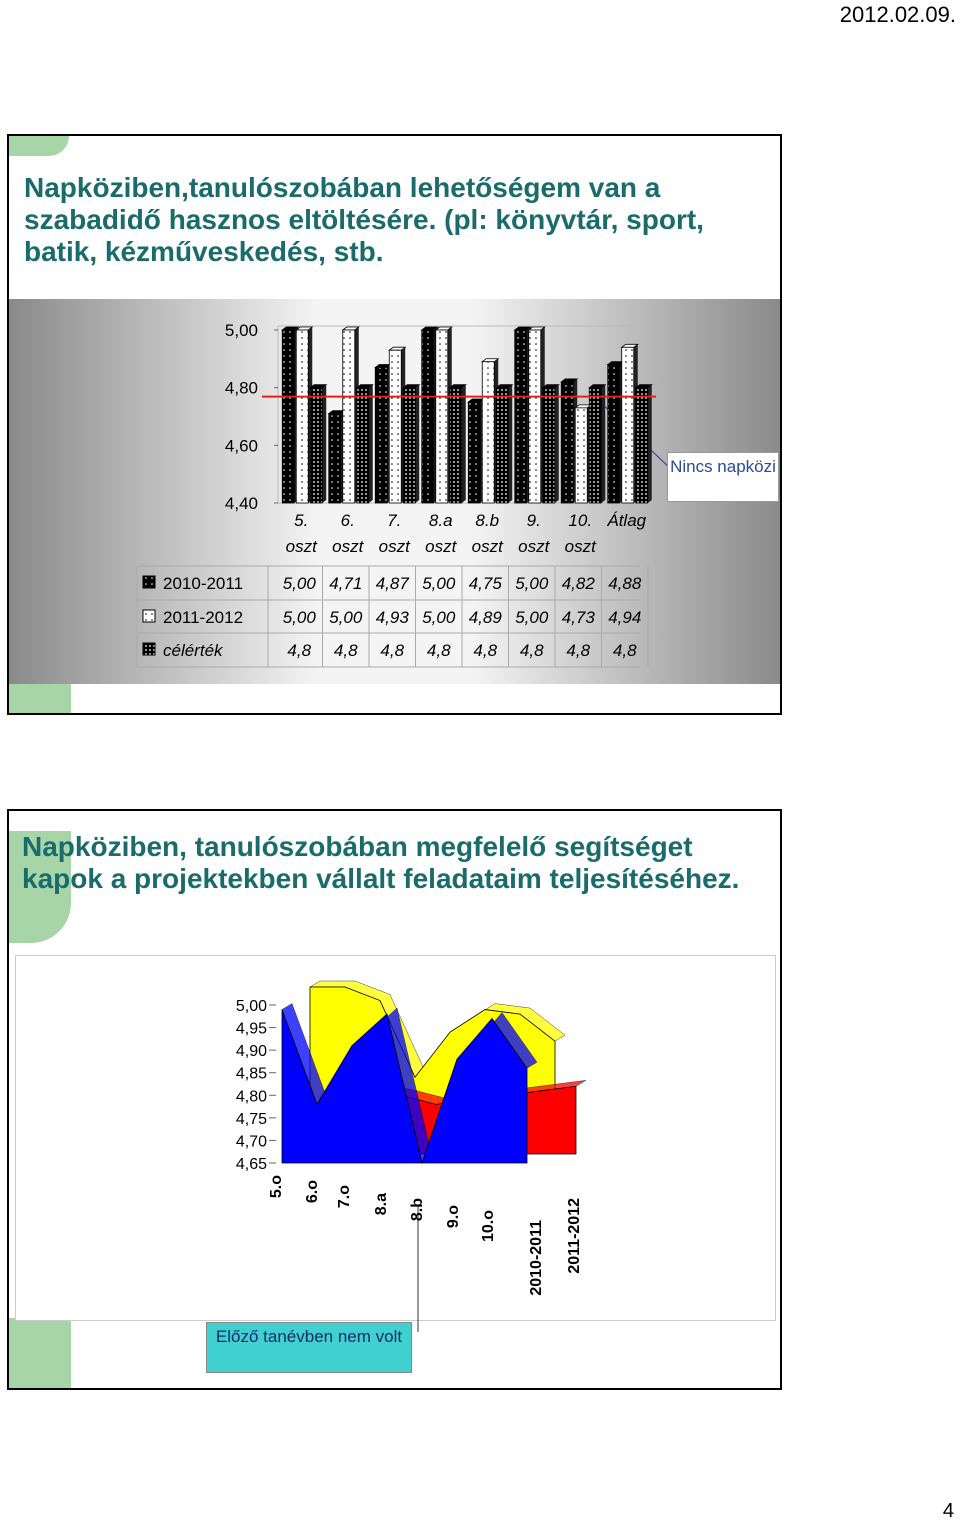 This screenshot has width=960, height=1527. What do you see at coordinates (345, 583) in the screenshot?
I see `table-value: 4,71` at bounding box center [345, 583].